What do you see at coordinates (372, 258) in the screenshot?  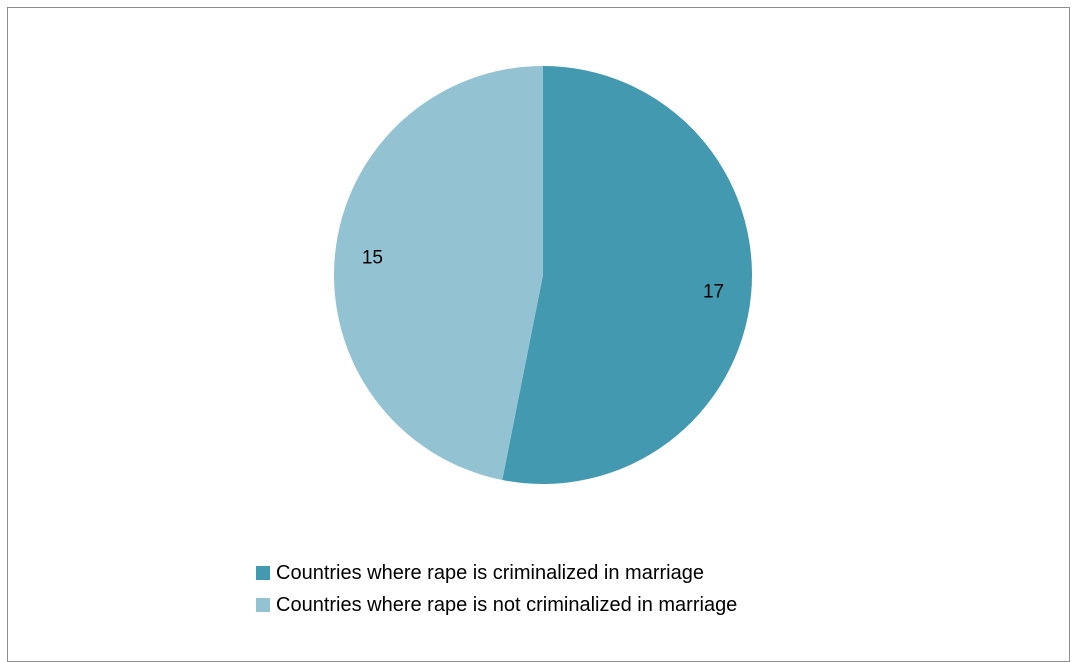 I see `data-label-not-criminalized: 15` at bounding box center [372, 258].